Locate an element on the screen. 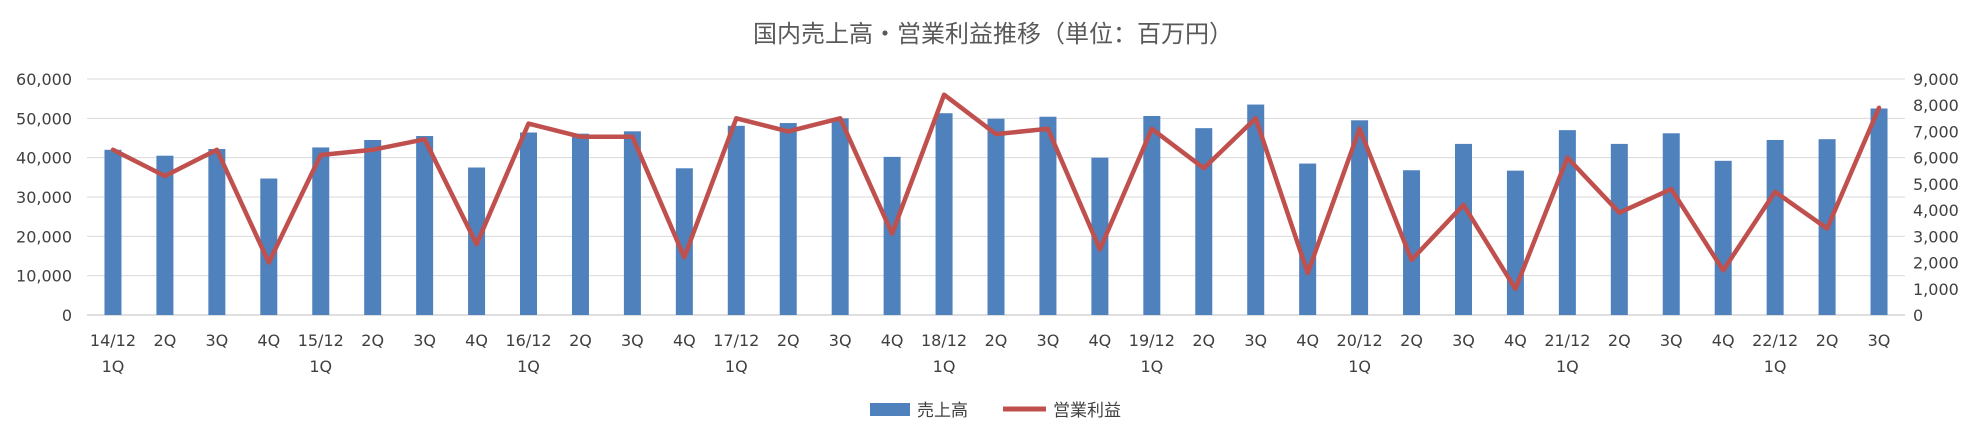  y-right-tick-label: 6,000 is located at coordinates (1936, 158).